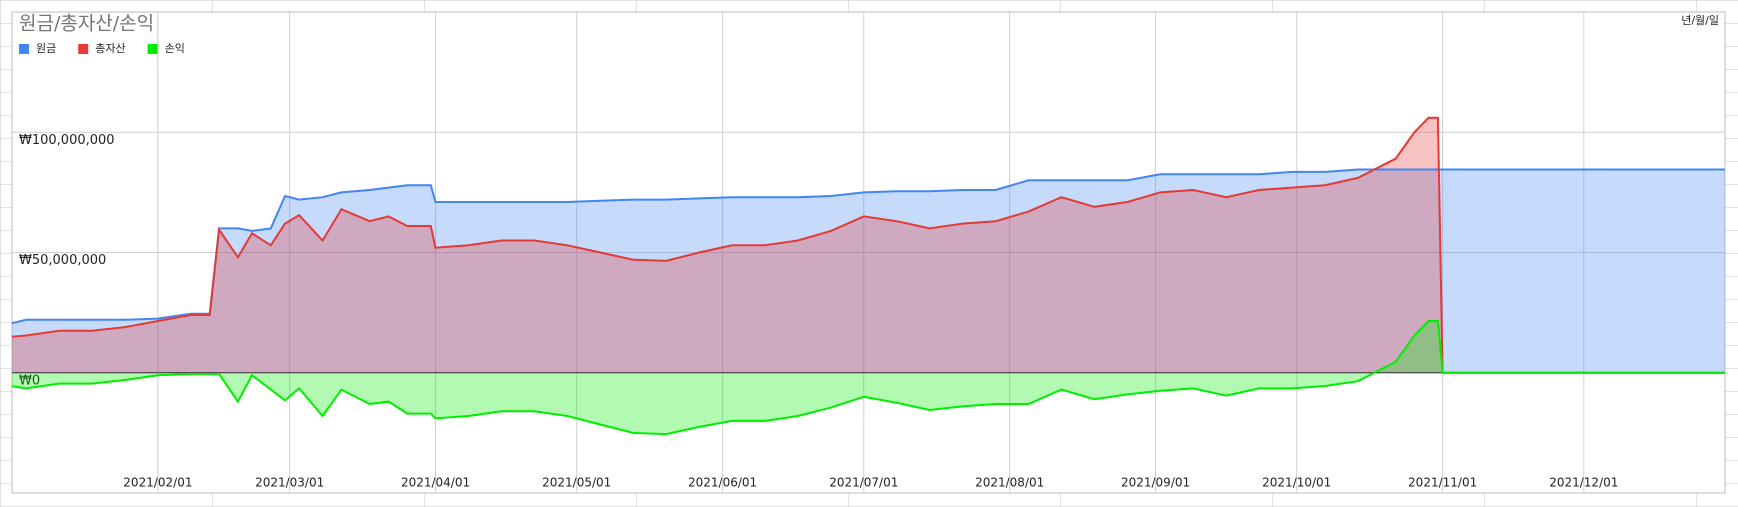 Image resolution: width=1738 pixels, height=507 pixels. I want to click on x-axis-title: 년/월/일, so click(1700, 20).